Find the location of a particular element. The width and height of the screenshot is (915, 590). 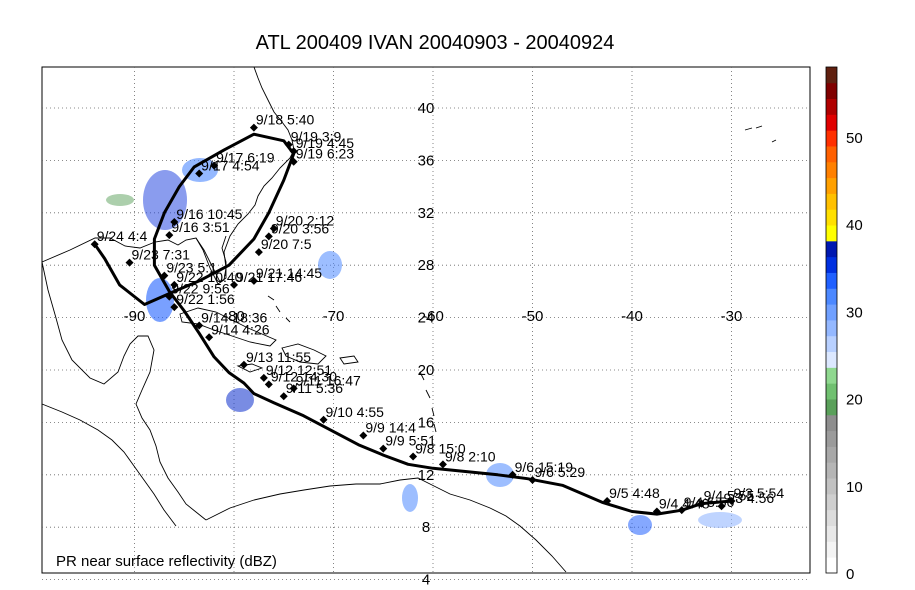

track-label: 9/21 14:45 is located at coordinates (289, 273).